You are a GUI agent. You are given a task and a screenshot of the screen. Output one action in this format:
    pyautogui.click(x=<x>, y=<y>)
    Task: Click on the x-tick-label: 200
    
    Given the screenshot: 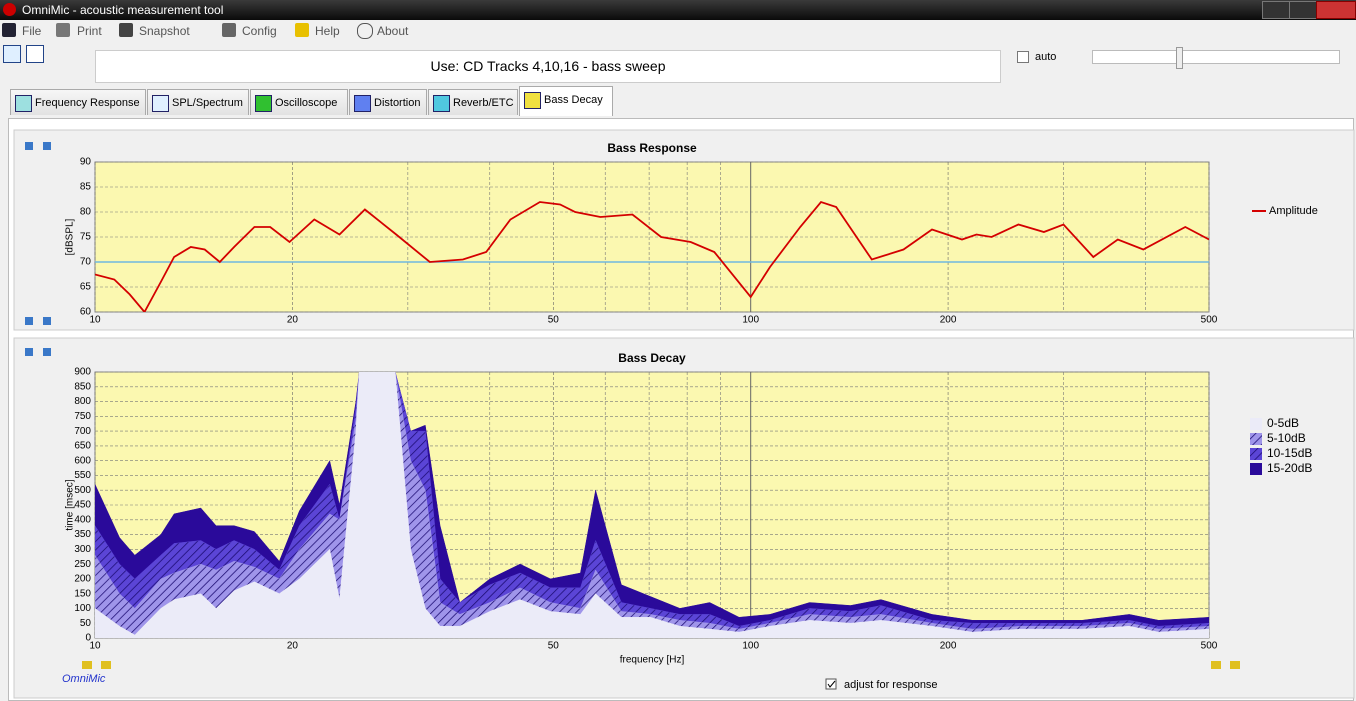 What is the action you would take?
    pyautogui.click(x=948, y=646)
    